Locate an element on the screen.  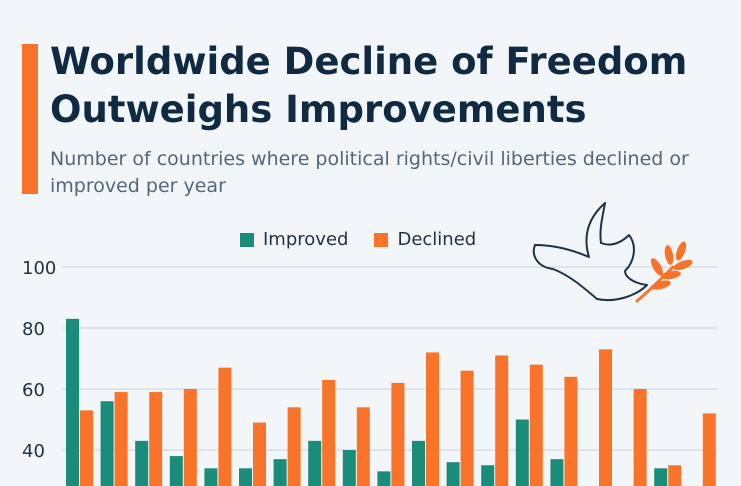
accent-bar is located at coordinates (30, 119).